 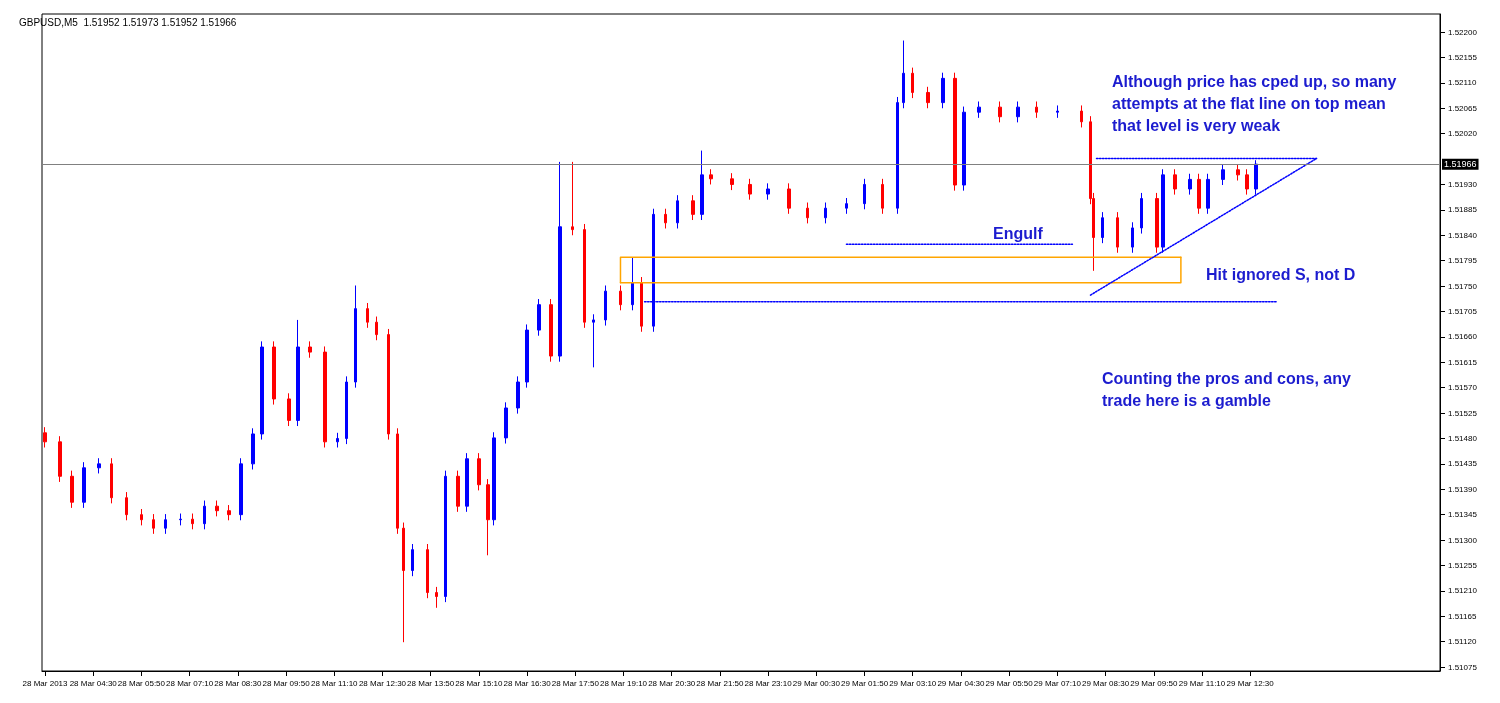 I want to click on y-tick-label: 1.51390, so click(x=1463, y=489).